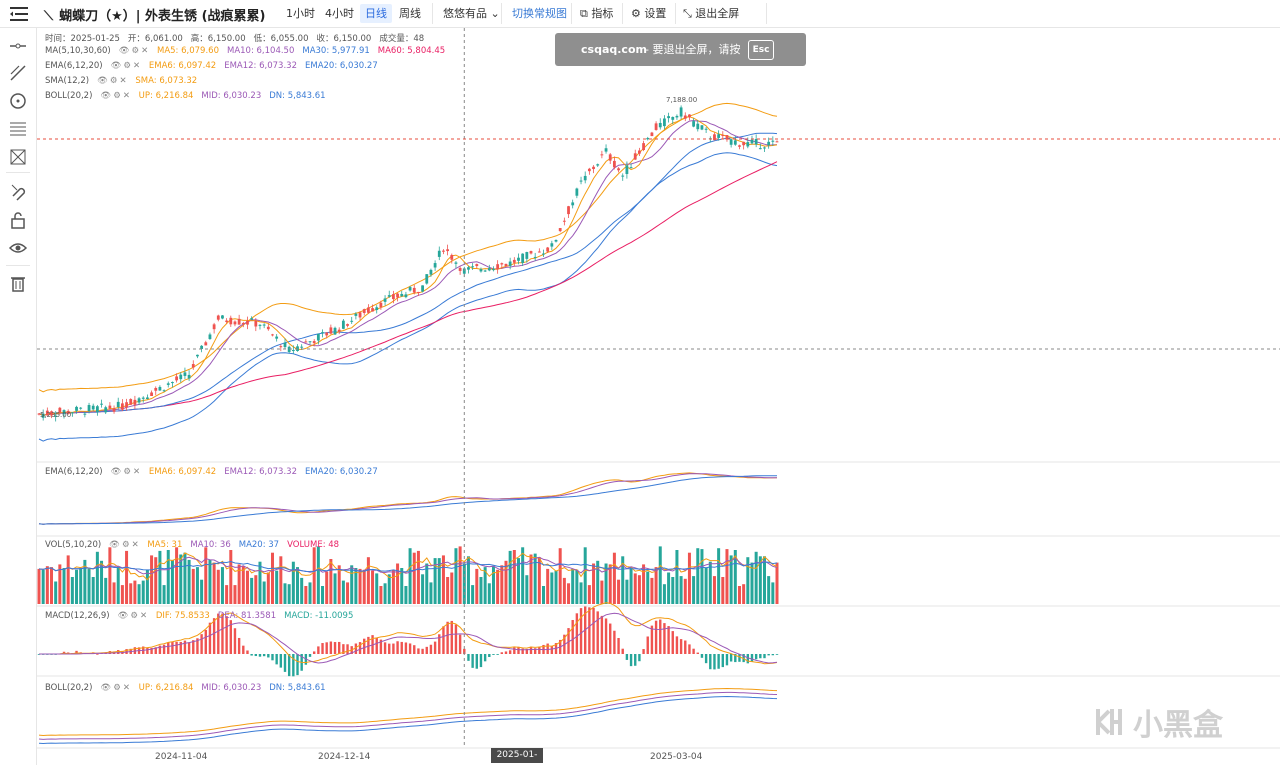 Image resolution: width=1280 pixels, height=778 pixels. What do you see at coordinates (155, 16) in the screenshot?
I see `page-title: ⟍ 蝴蝶刀（★）| 外表生锈 (战痕累累)` at bounding box center [155, 16].